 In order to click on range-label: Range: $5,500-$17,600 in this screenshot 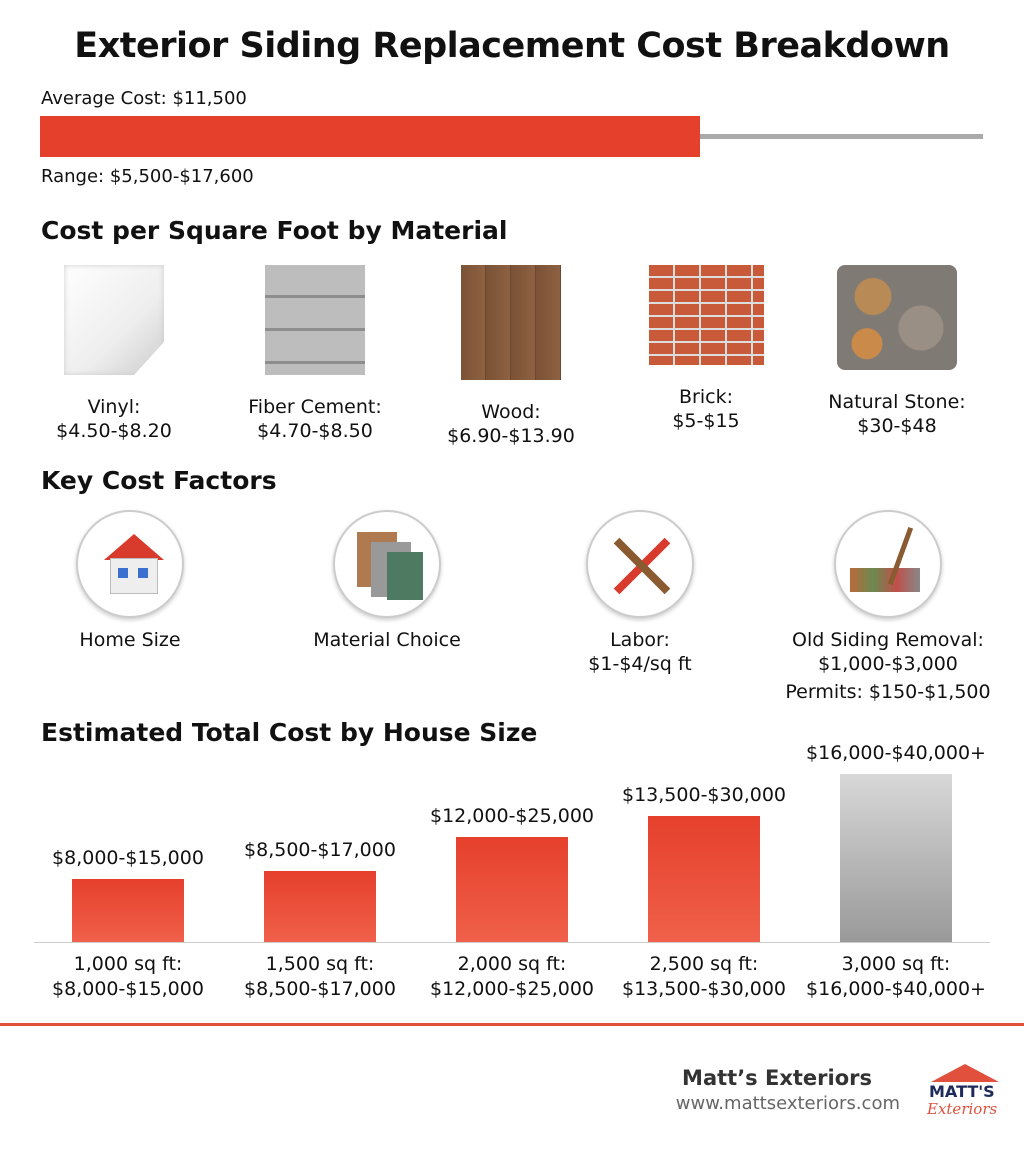, I will do `click(147, 176)`.